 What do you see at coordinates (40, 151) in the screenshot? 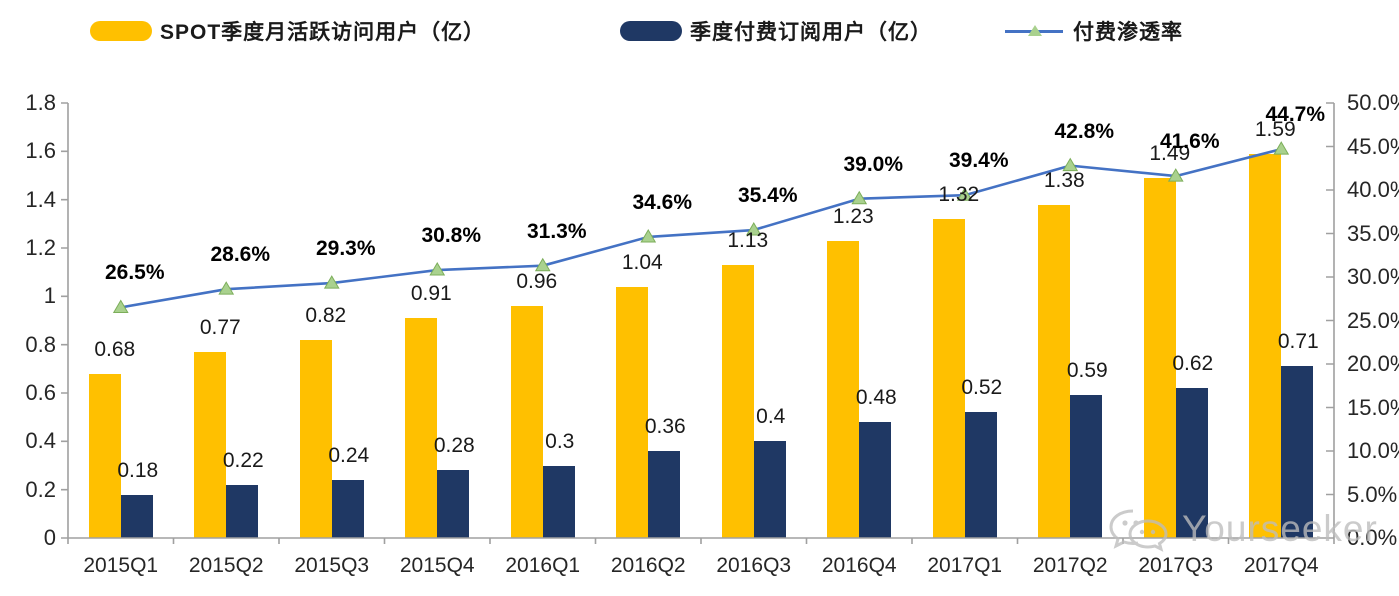
I see `left-axis-tick-label: 1.6` at bounding box center [40, 151].